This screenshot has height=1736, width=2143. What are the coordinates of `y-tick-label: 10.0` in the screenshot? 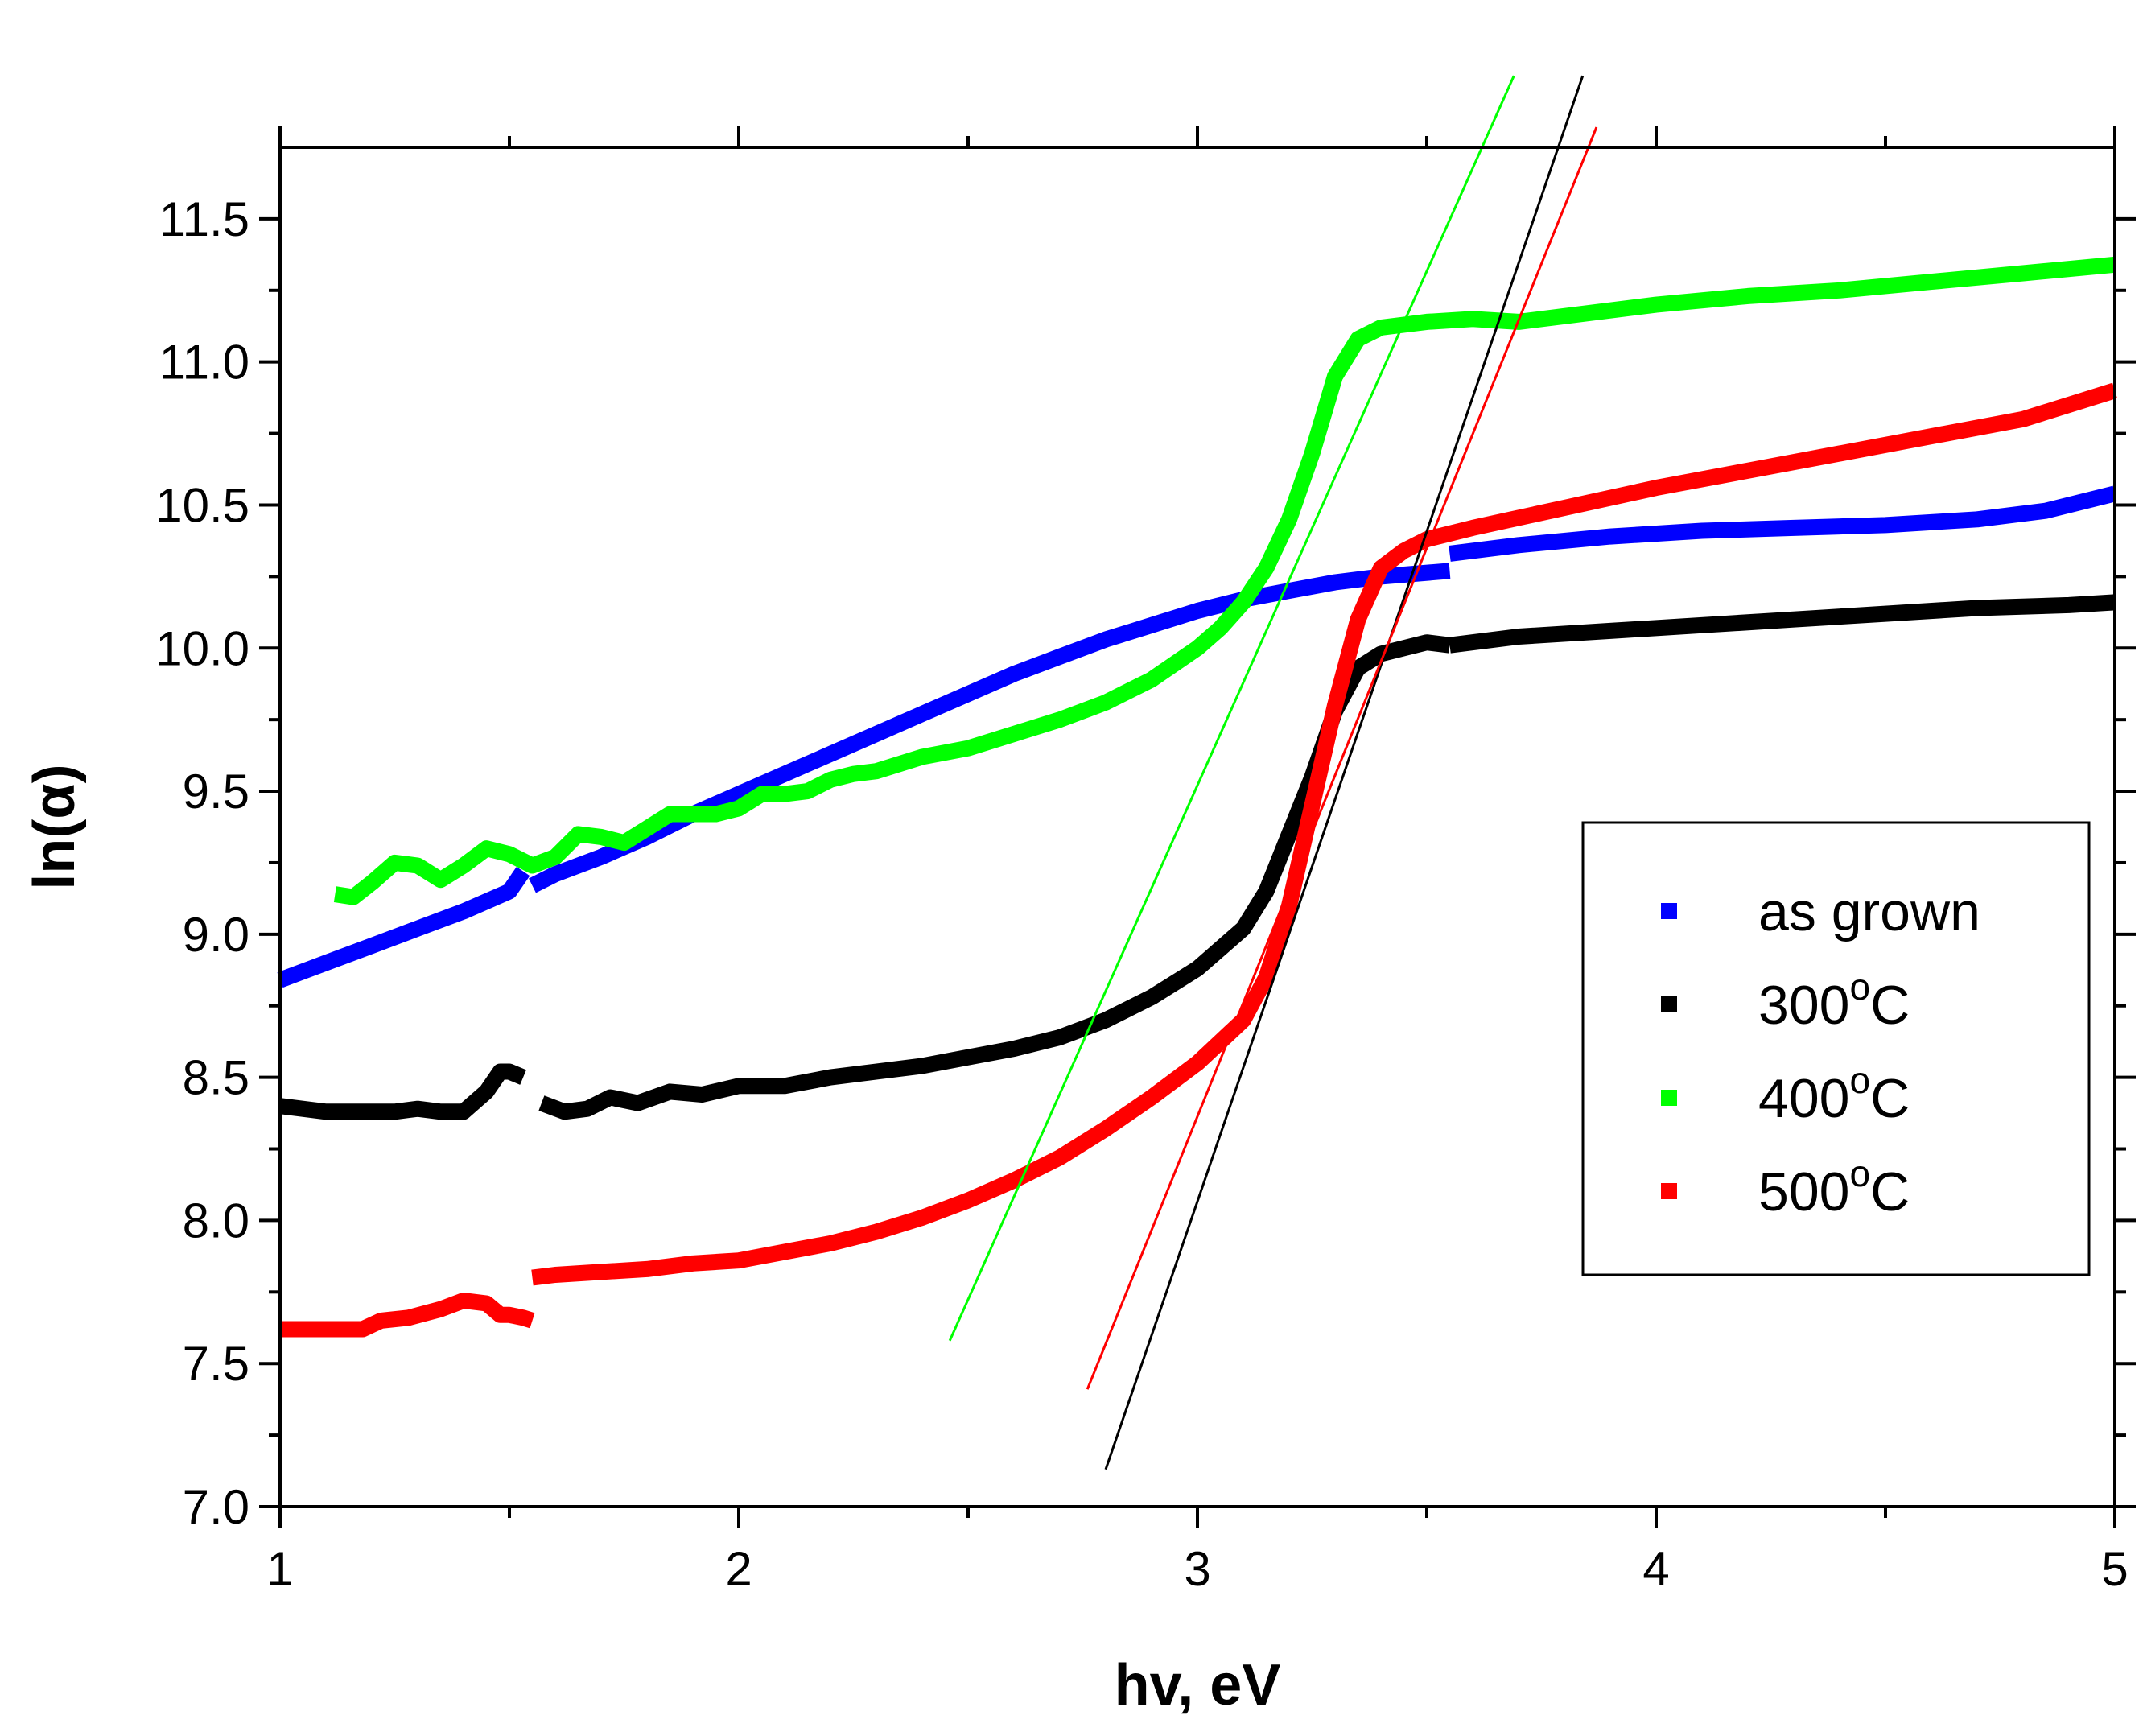 It's located at (202, 648).